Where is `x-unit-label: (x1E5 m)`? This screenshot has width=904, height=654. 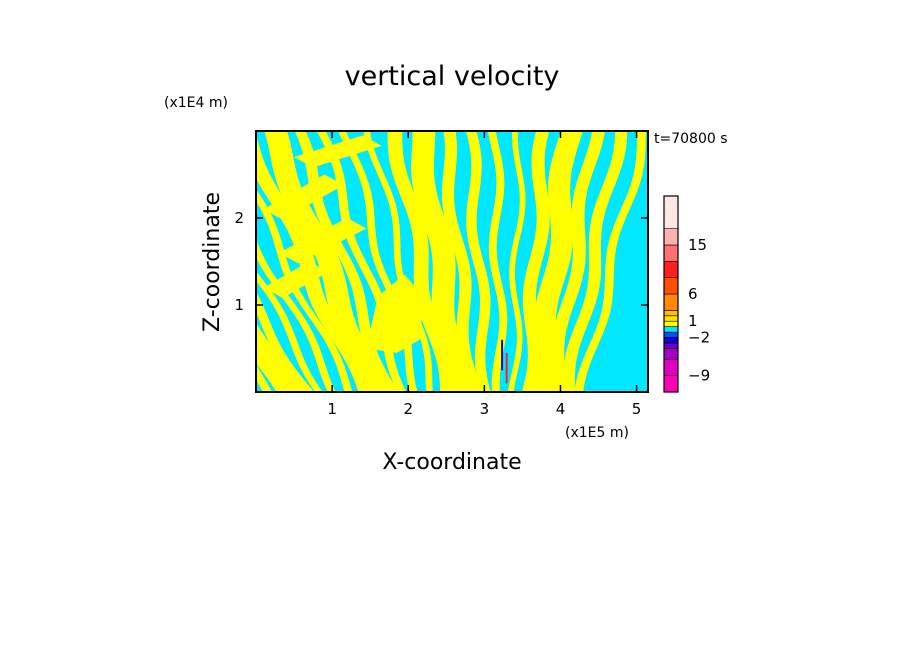 x-unit-label: (x1E5 m) is located at coordinates (597, 433).